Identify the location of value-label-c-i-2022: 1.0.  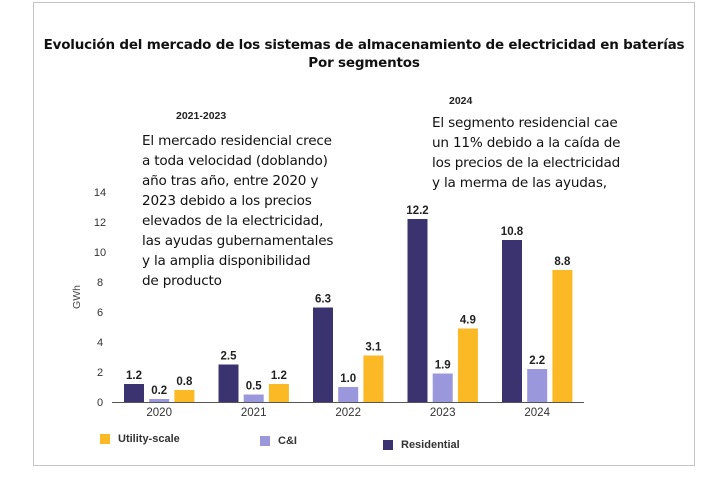
(348, 379).